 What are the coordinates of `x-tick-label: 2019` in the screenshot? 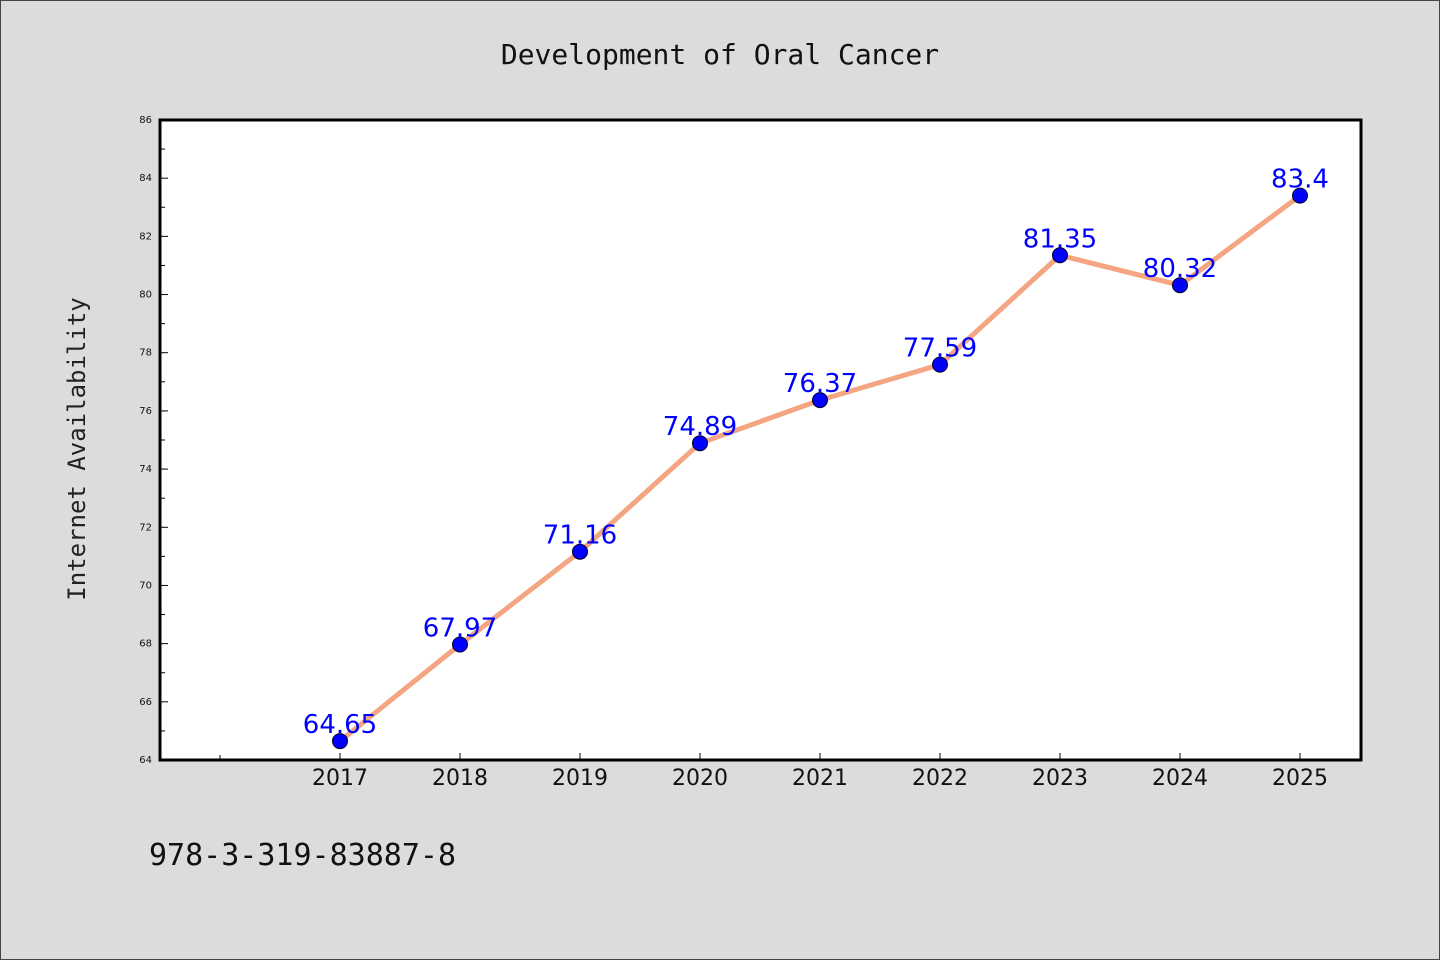 It's located at (580, 778).